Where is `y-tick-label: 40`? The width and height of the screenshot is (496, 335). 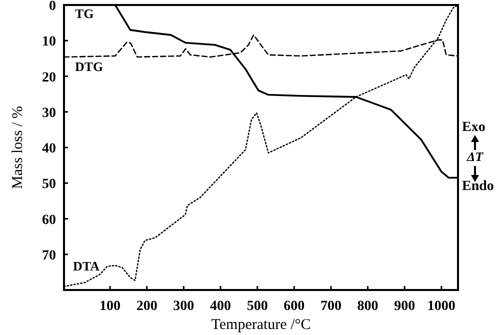
y-tick-label: 40 is located at coordinates (49, 149).